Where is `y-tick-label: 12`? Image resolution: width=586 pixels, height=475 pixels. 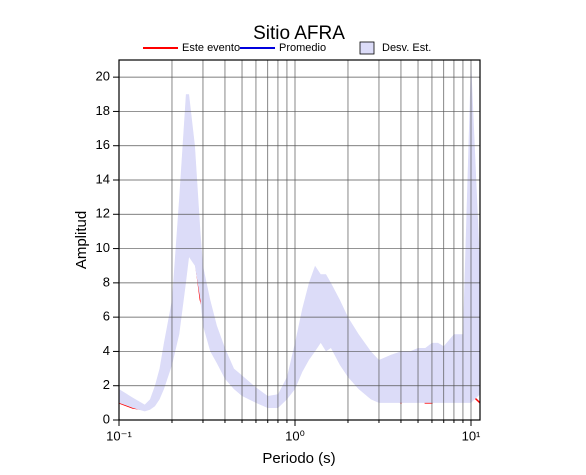
y-tick-label: 12 is located at coordinates (103, 213).